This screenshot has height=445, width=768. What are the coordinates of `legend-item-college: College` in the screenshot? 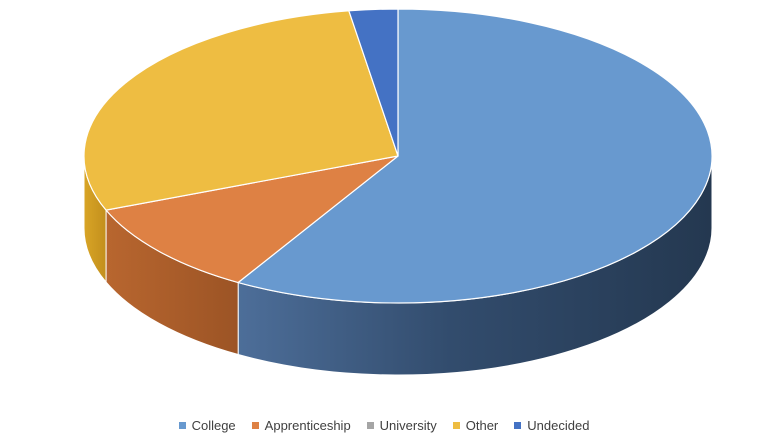 It's located at (207, 425).